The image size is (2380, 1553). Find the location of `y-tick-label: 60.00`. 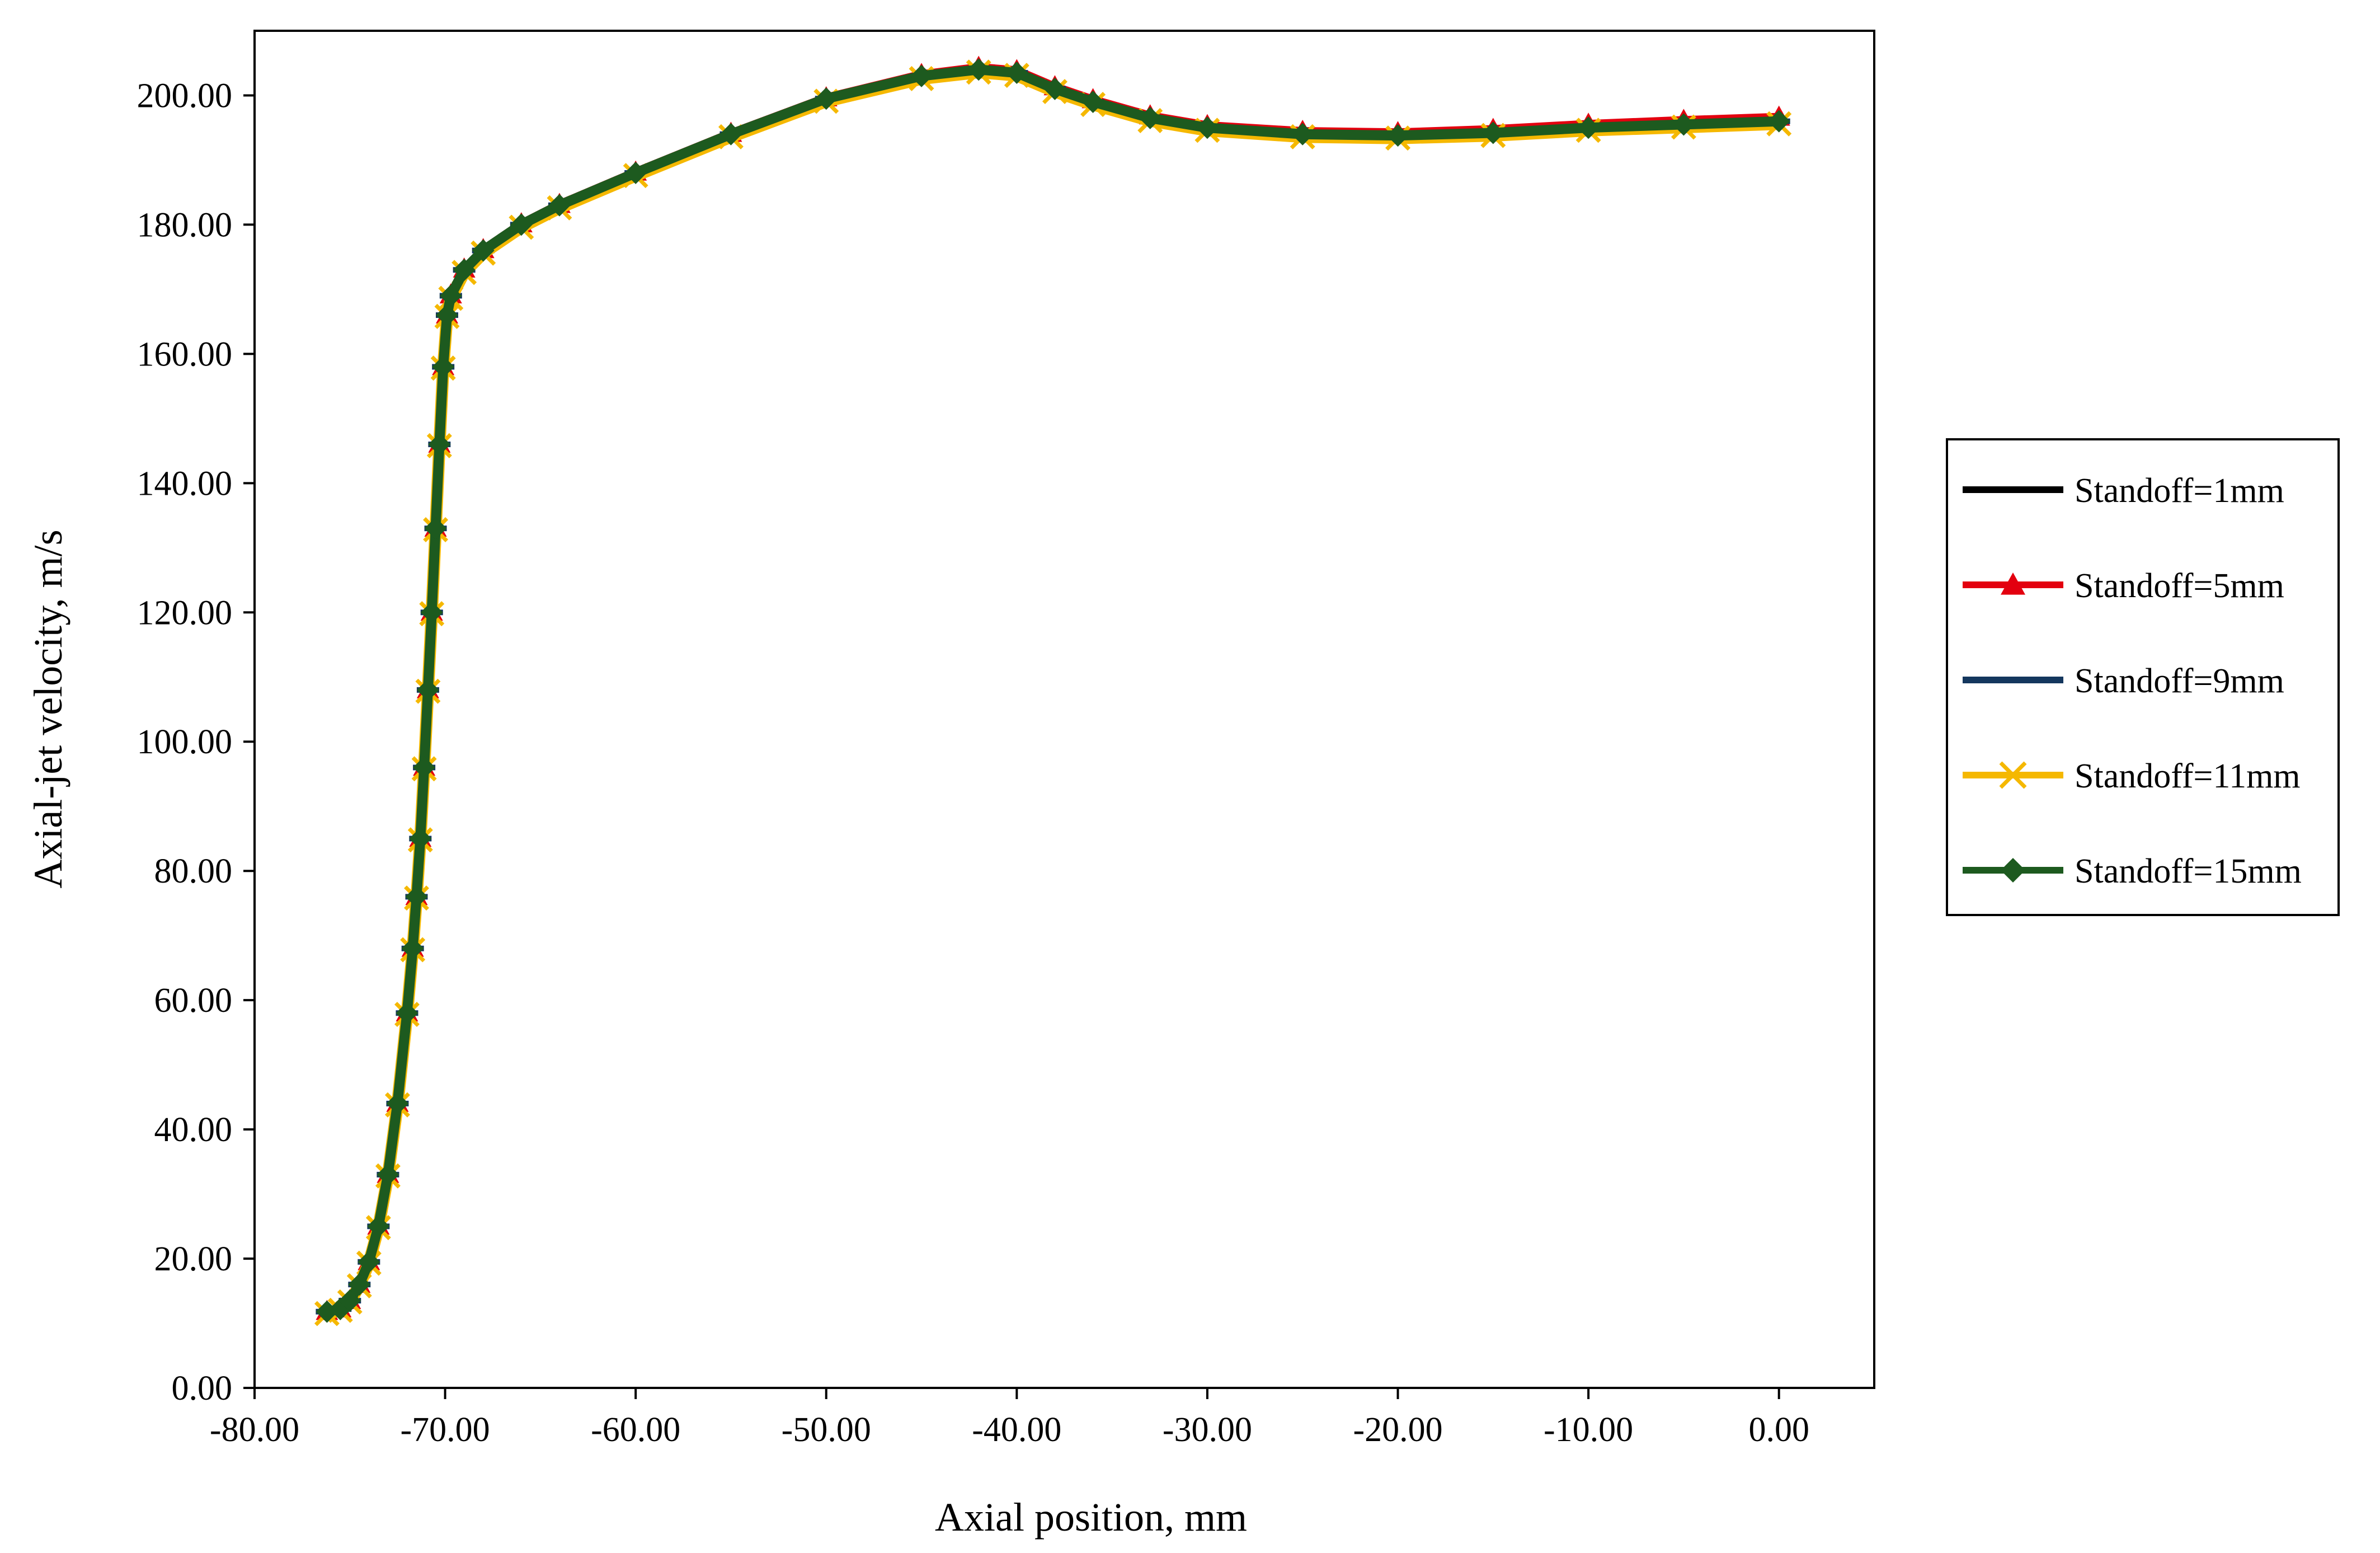

y-tick-label: 60.00 is located at coordinates (194, 1001).